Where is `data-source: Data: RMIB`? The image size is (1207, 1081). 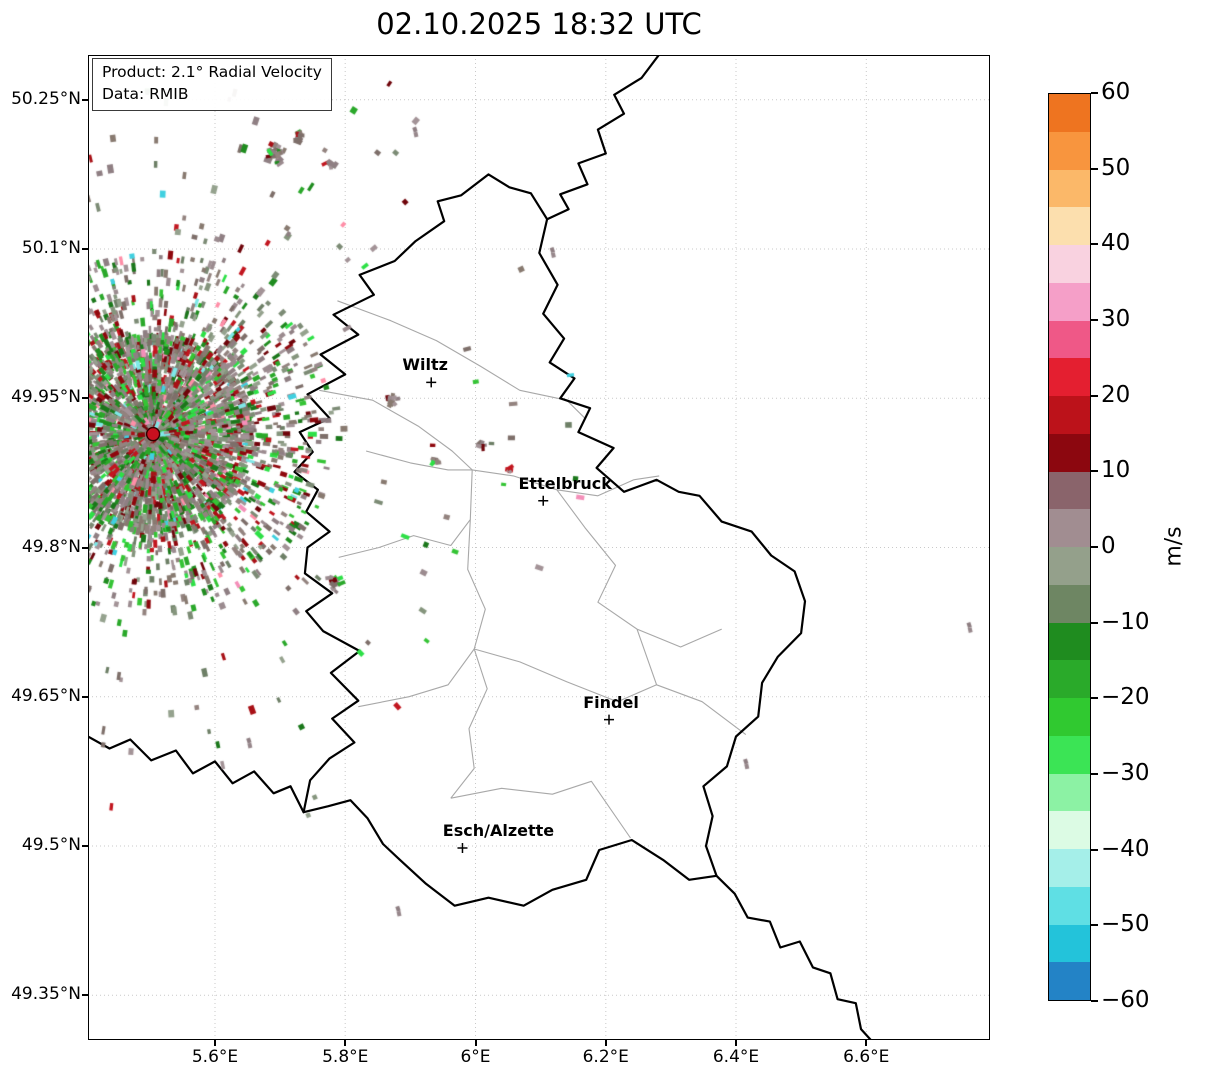
data-source: Data: RMIB is located at coordinates (145, 93).